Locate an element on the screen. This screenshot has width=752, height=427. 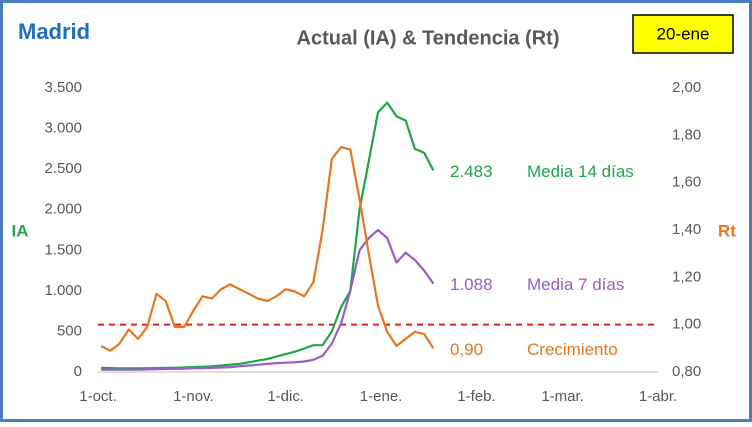
date-badge: 20-ene is located at coordinates (683, 33).